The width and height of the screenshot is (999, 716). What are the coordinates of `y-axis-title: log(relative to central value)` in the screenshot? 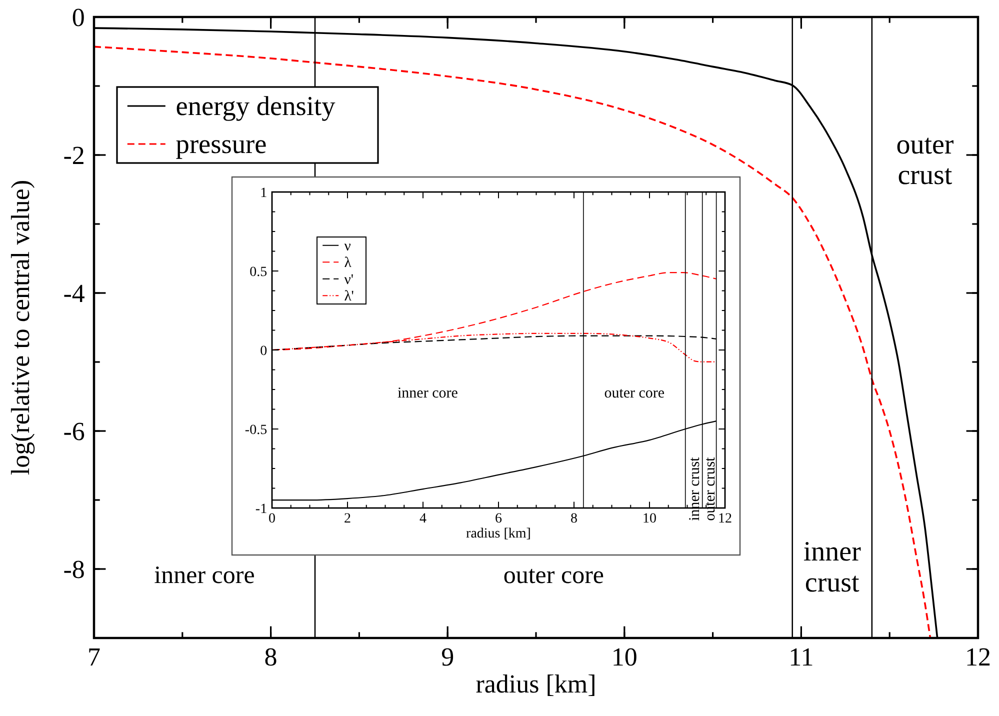 It's located at (20, 328).